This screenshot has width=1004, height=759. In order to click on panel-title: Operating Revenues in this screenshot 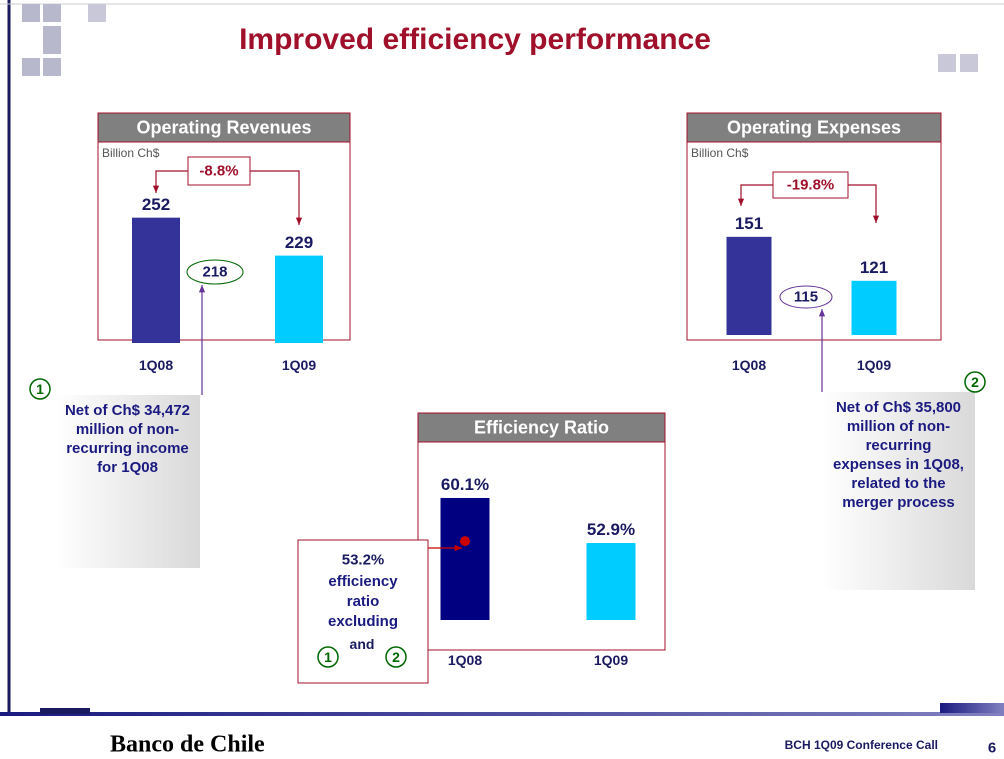, I will do `click(224, 127)`.